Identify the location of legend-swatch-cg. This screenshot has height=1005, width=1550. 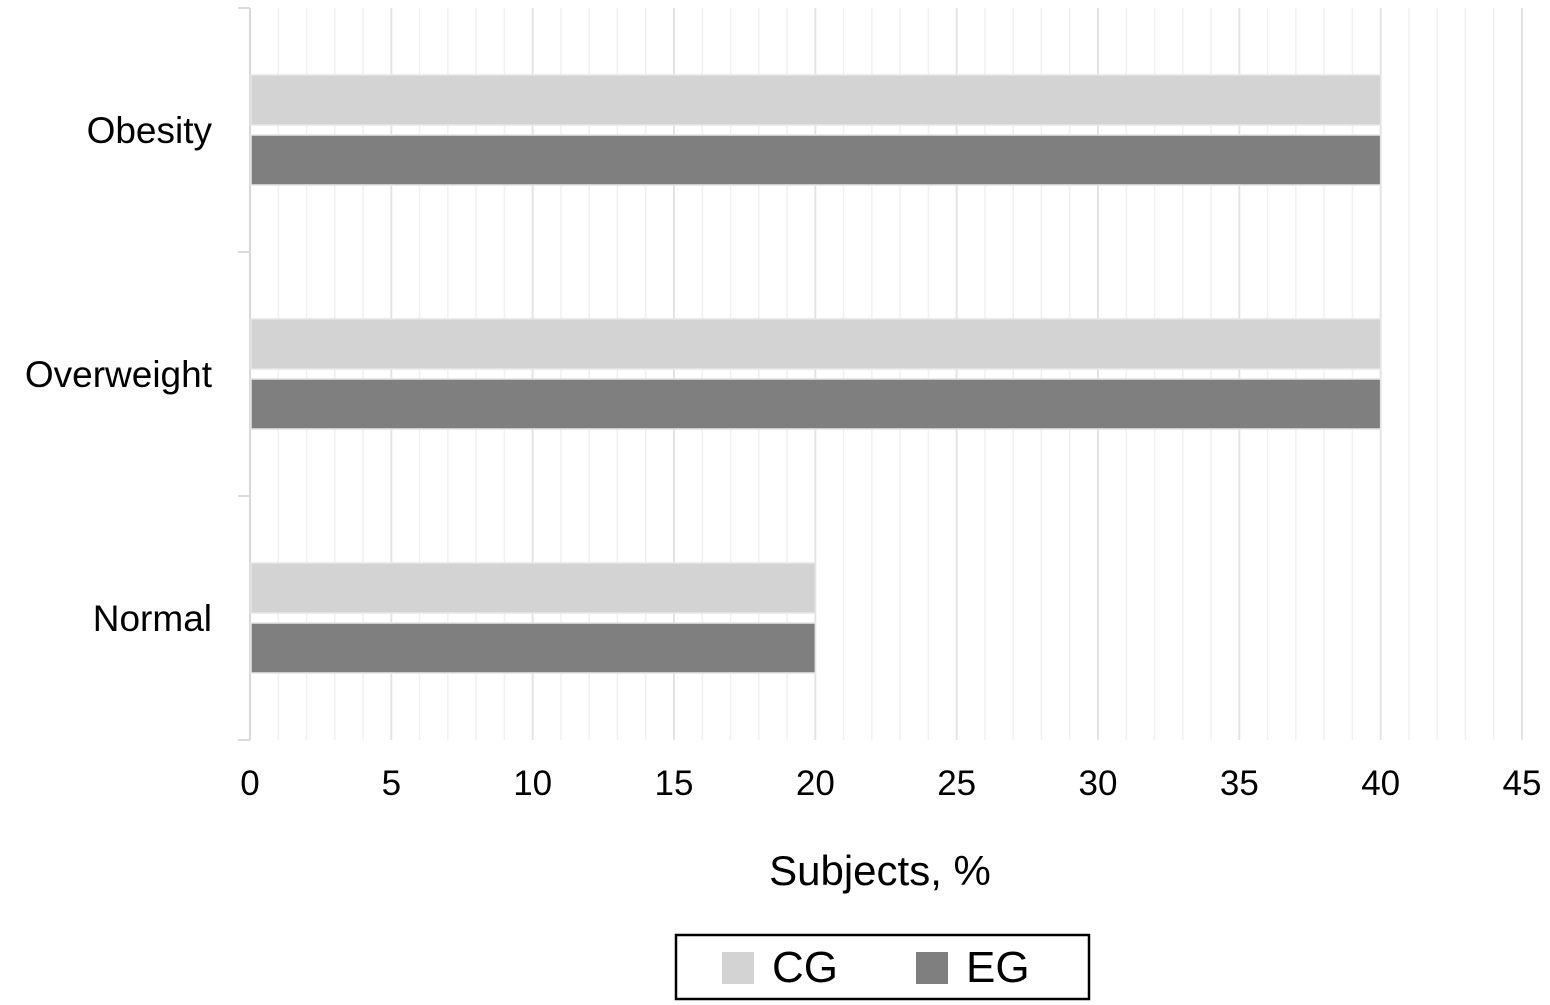
(738, 968).